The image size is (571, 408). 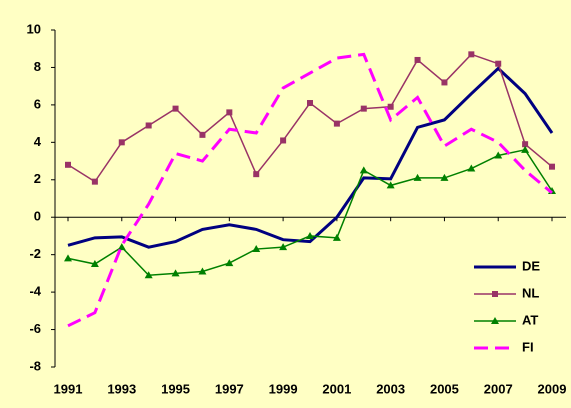 What do you see at coordinates (531, 265) in the screenshot?
I see `legend-label: DE` at bounding box center [531, 265].